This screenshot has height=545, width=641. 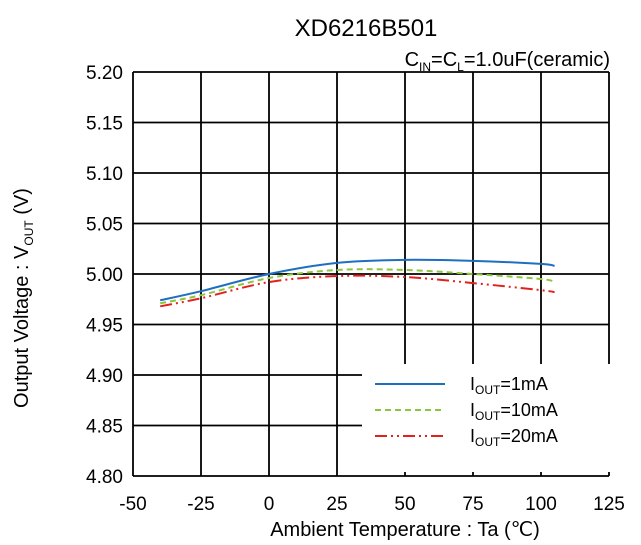 I want to click on y-axis-label-prefix: Output Voltage : V, so click(x=22, y=326).